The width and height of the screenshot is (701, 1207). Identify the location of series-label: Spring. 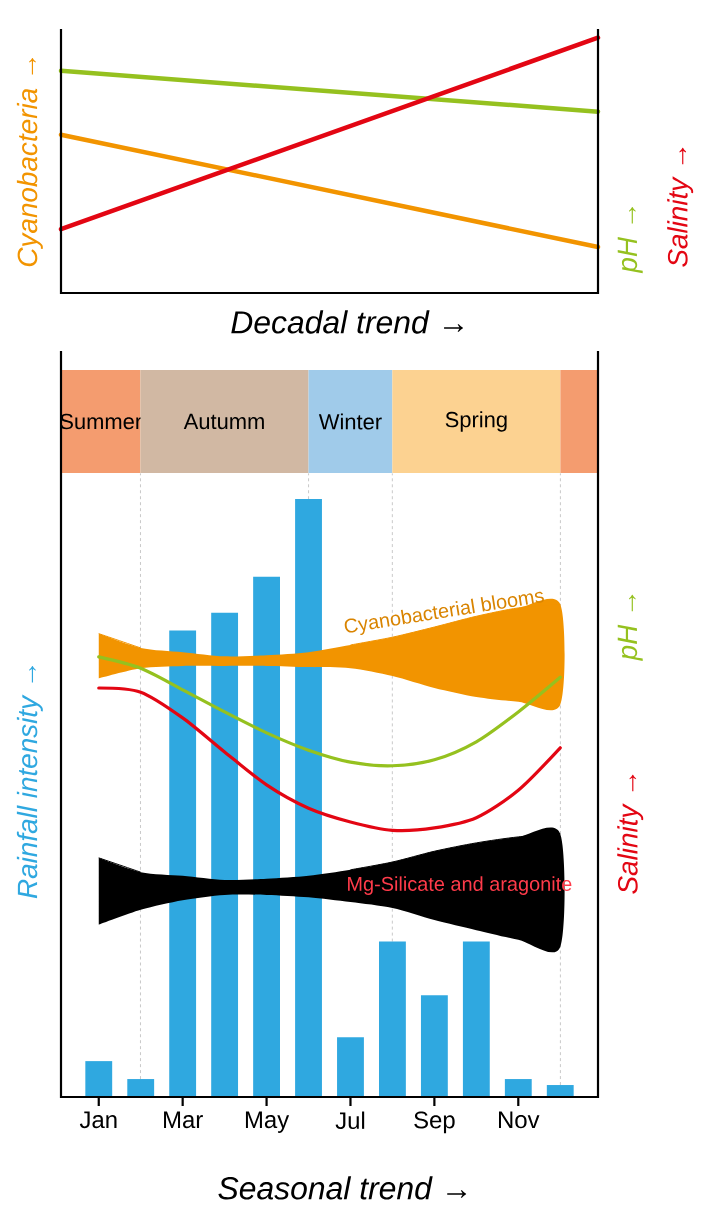
(476, 421).